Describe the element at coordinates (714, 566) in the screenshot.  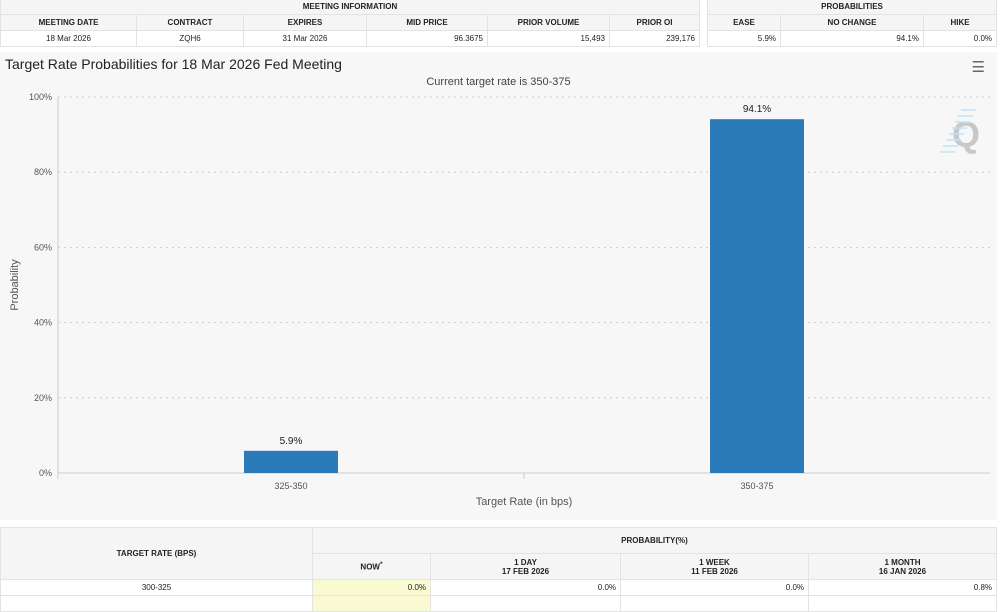
I see `col-1week: 1 WEEK 11 FEB 2026` at that location.